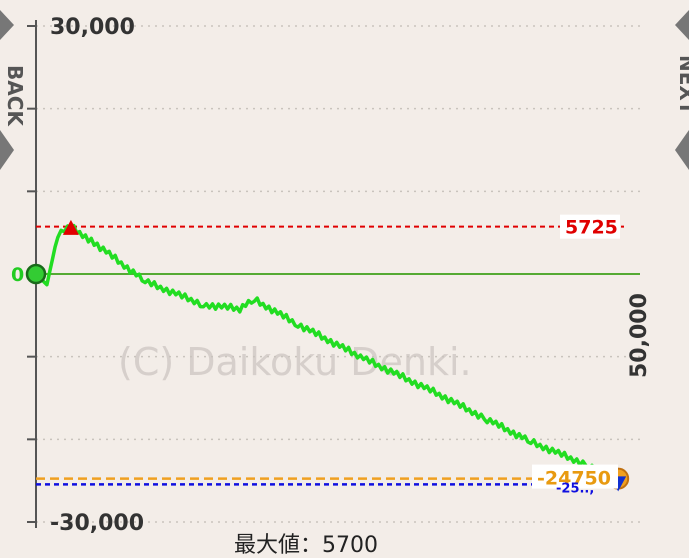 The height and width of the screenshot is (558, 689). Describe the element at coordinates (15, 96) in the screenshot. I see `back-label: BACK` at that location.